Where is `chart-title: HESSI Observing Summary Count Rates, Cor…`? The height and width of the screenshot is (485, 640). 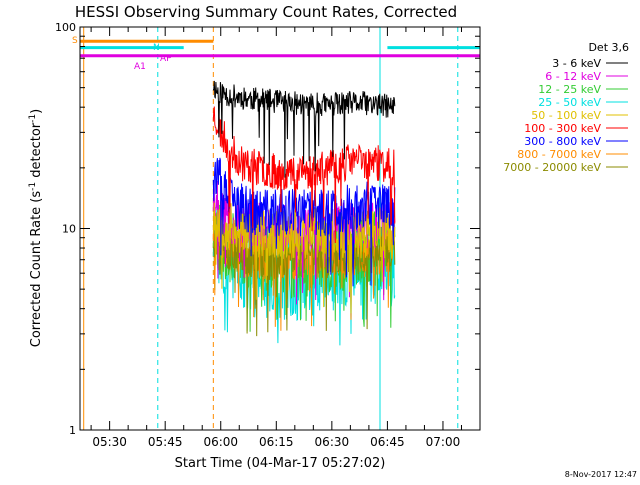
chart-title: HESSI Observing Summary Count Rates, Cor… is located at coordinates (266, 12).